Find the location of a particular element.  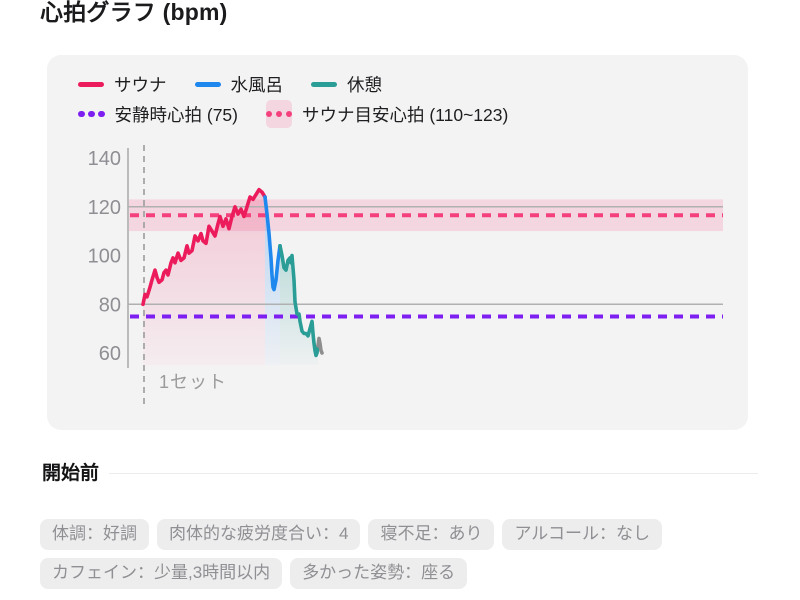

pre-session-tag-5: 多かった姿勢：座る is located at coordinates (379, 573).